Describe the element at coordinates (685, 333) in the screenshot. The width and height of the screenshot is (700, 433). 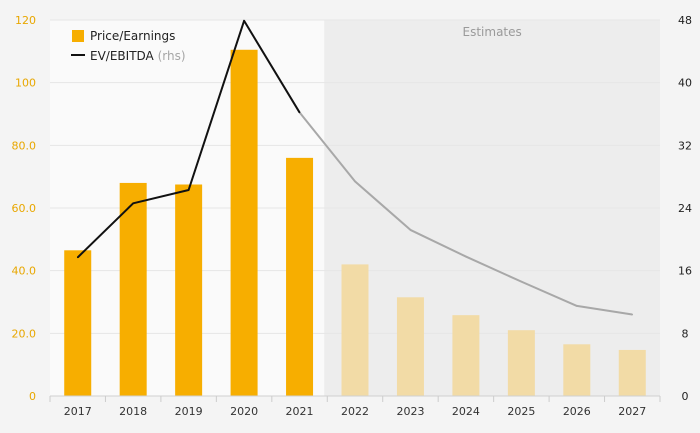
I see `y-right-tick-label: 8` at that location.